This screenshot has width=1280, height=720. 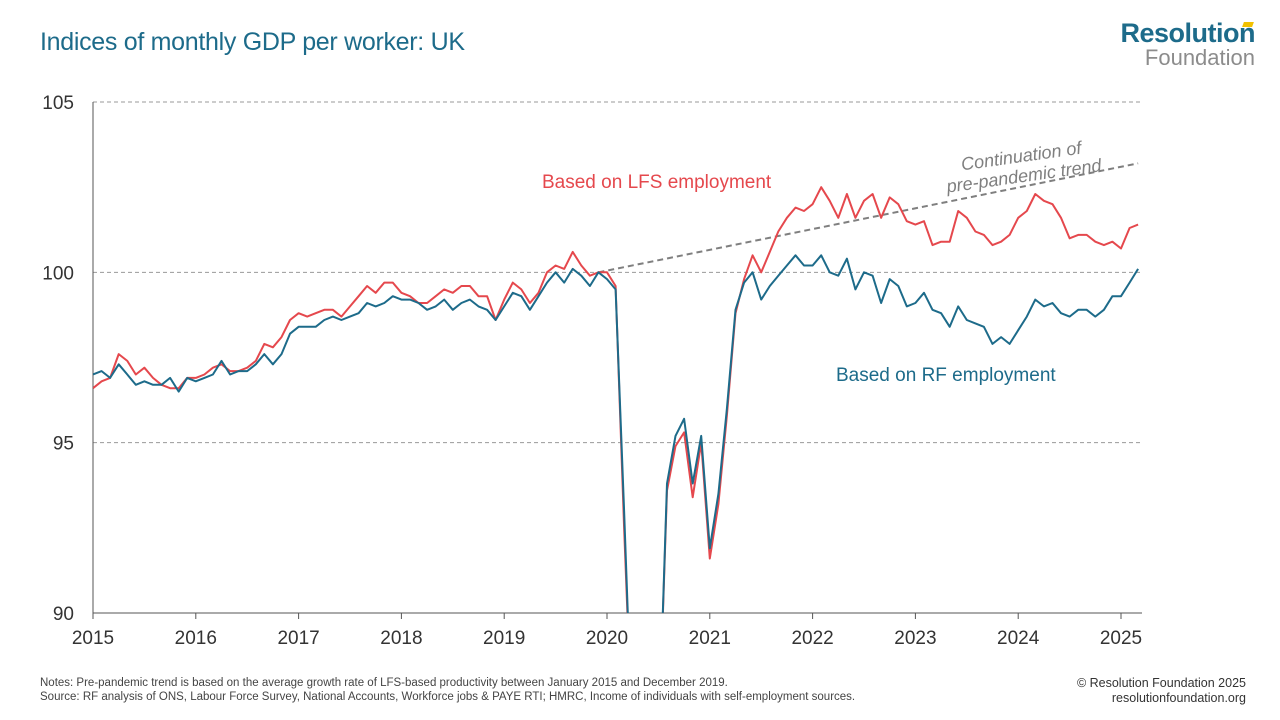 I want to click on y-tick-label-95: 95, so click(x=63, y=444).